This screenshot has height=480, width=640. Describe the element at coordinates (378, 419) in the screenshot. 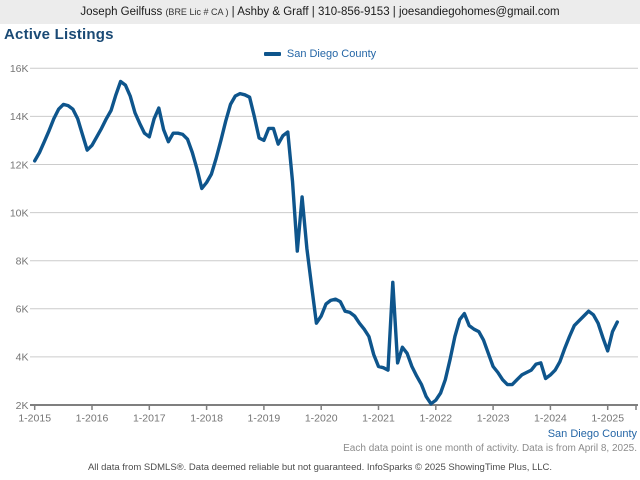

I see `x-tick-label: 1-2021` at that location.